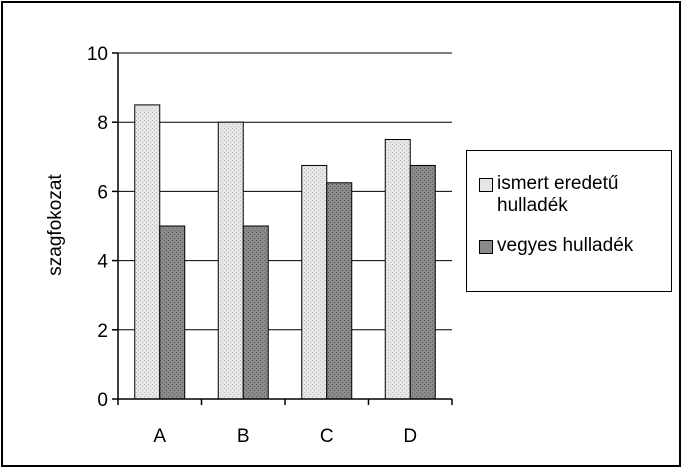 The height and width of the screenshot is (470, 684). Describe the element at coordinates (243, 436) in the screenshot. I see `x-tick-label: B` at that location.